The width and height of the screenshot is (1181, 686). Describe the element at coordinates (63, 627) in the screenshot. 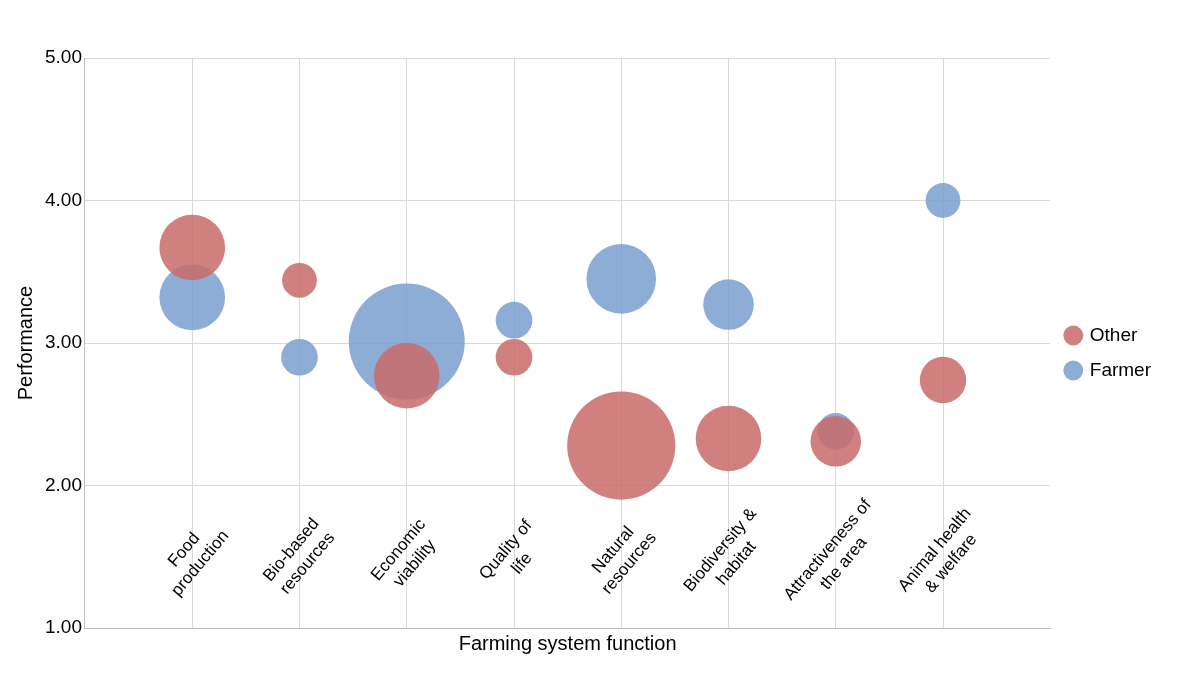

I see `y-tick-label: 1.00` at that location.